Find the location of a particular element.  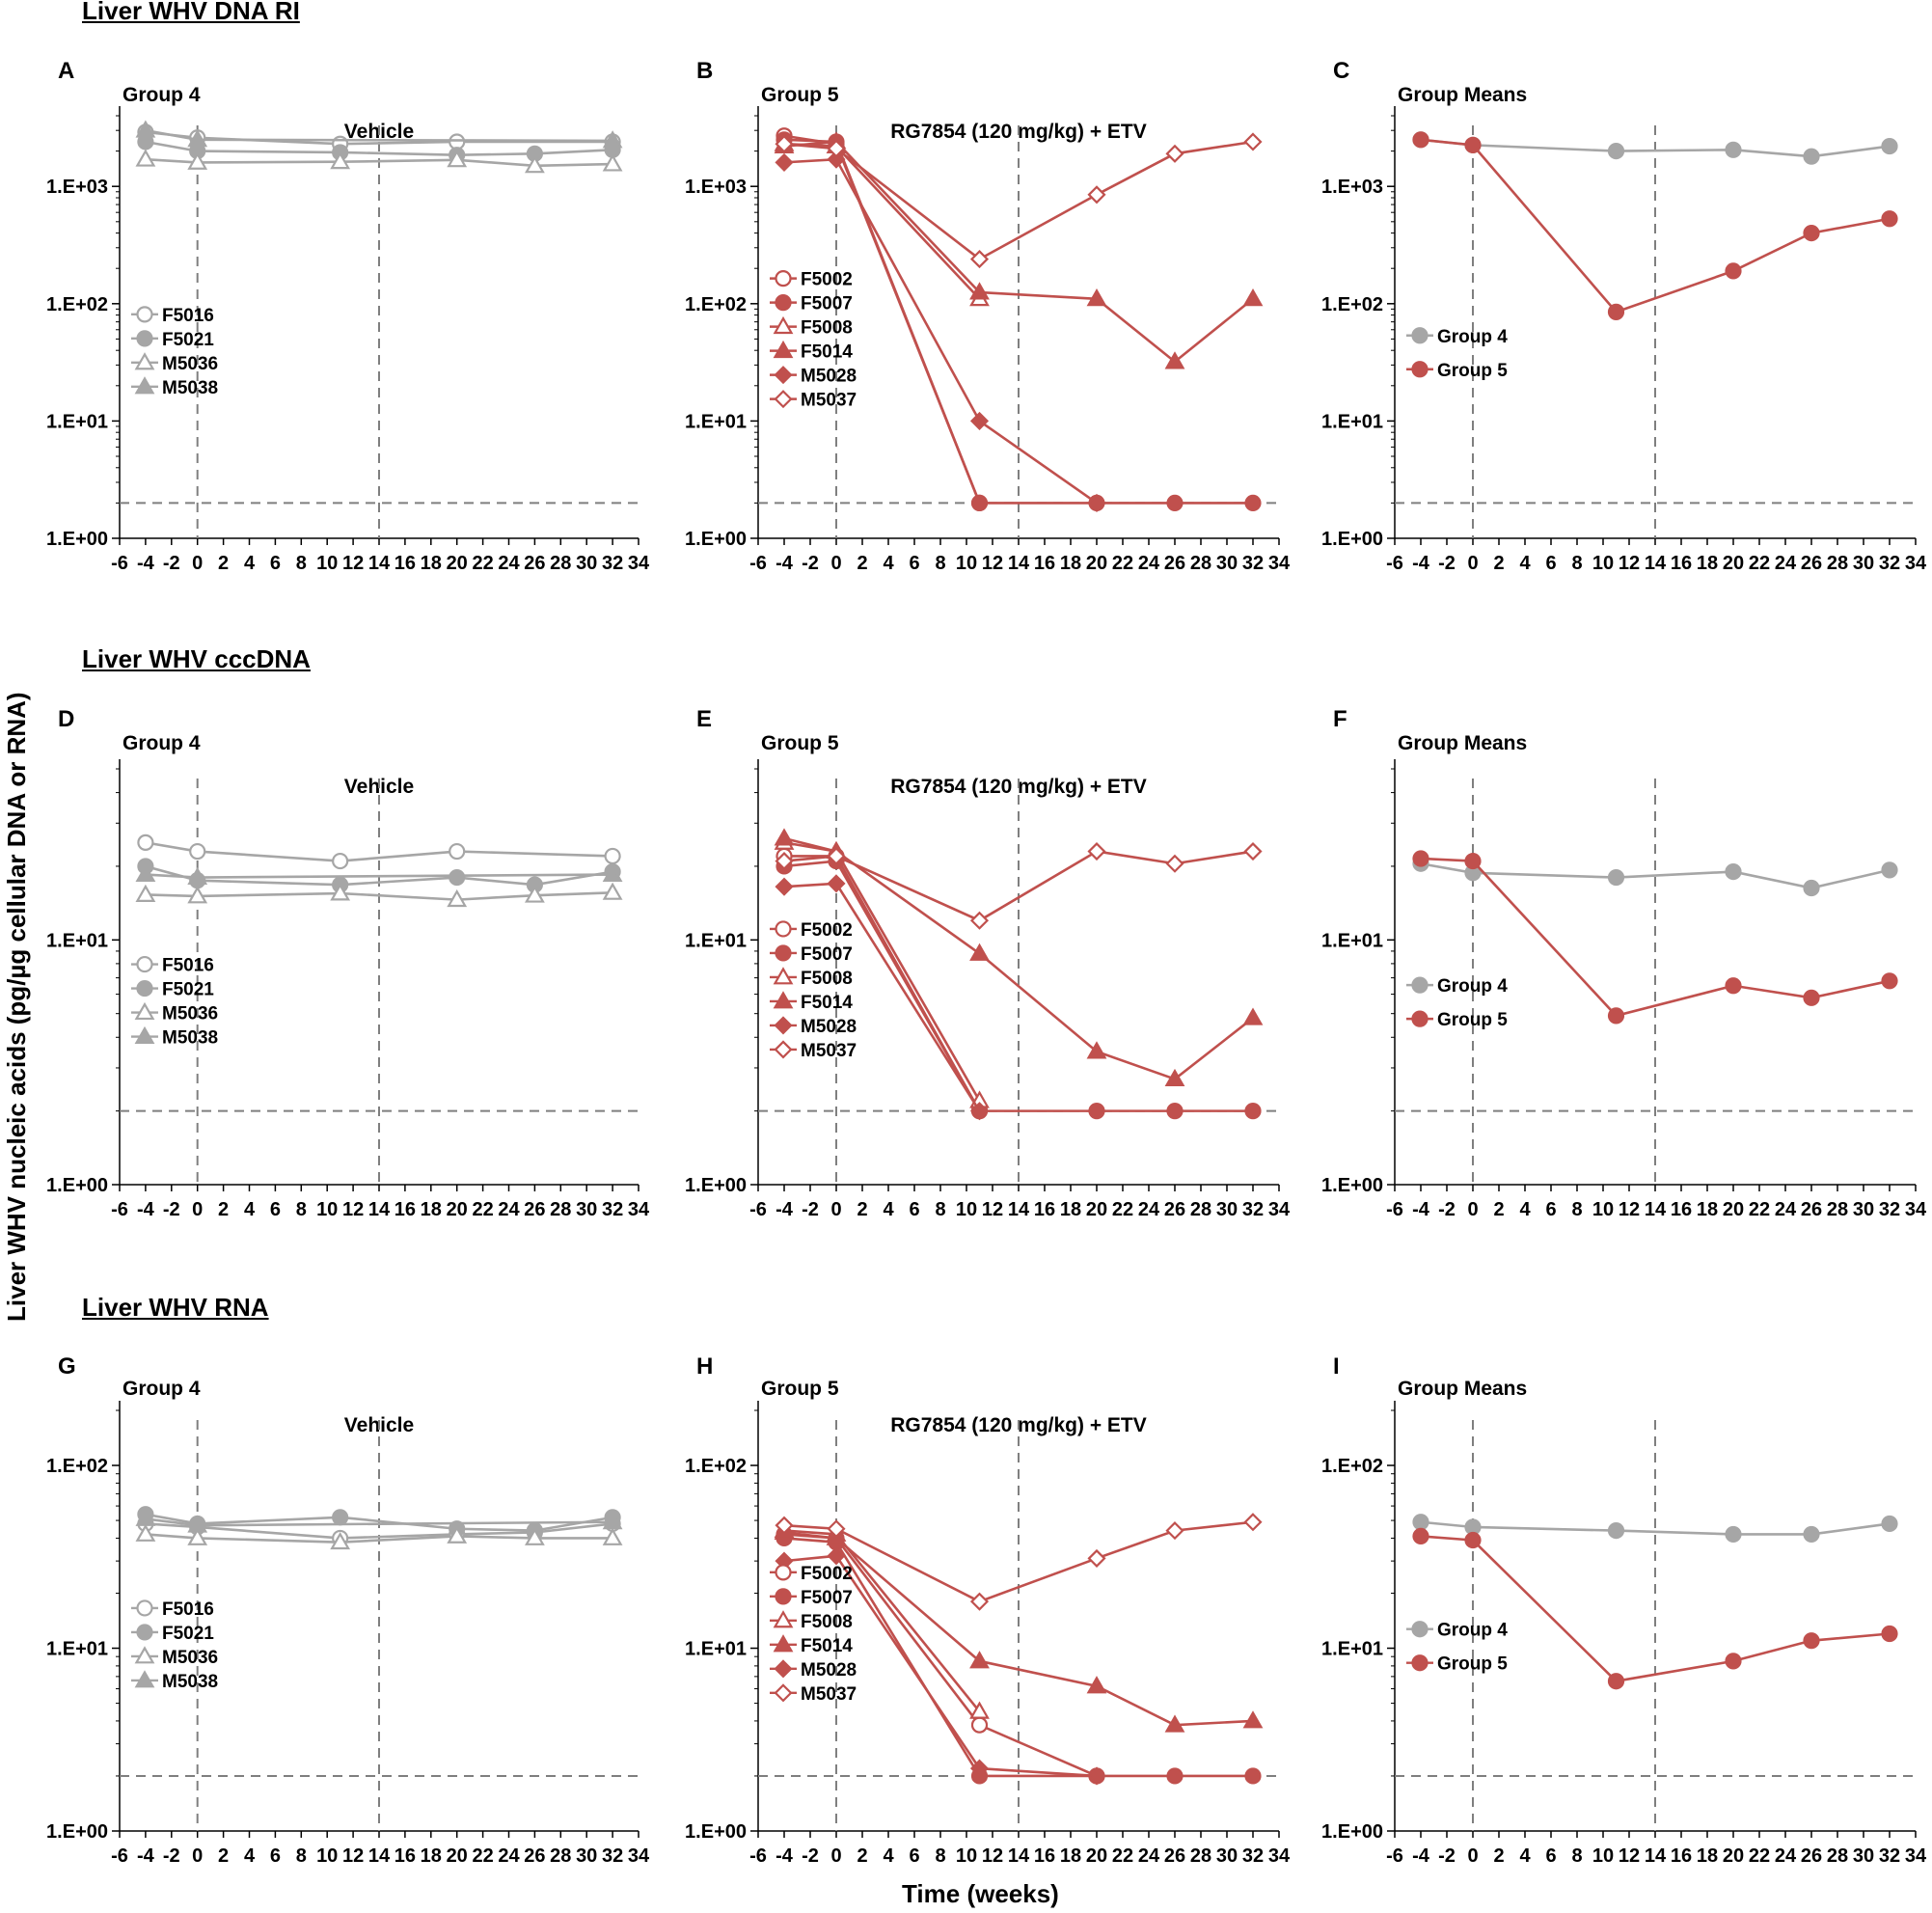

x-tick-label: 10 is located at coordinates (327, 1856).